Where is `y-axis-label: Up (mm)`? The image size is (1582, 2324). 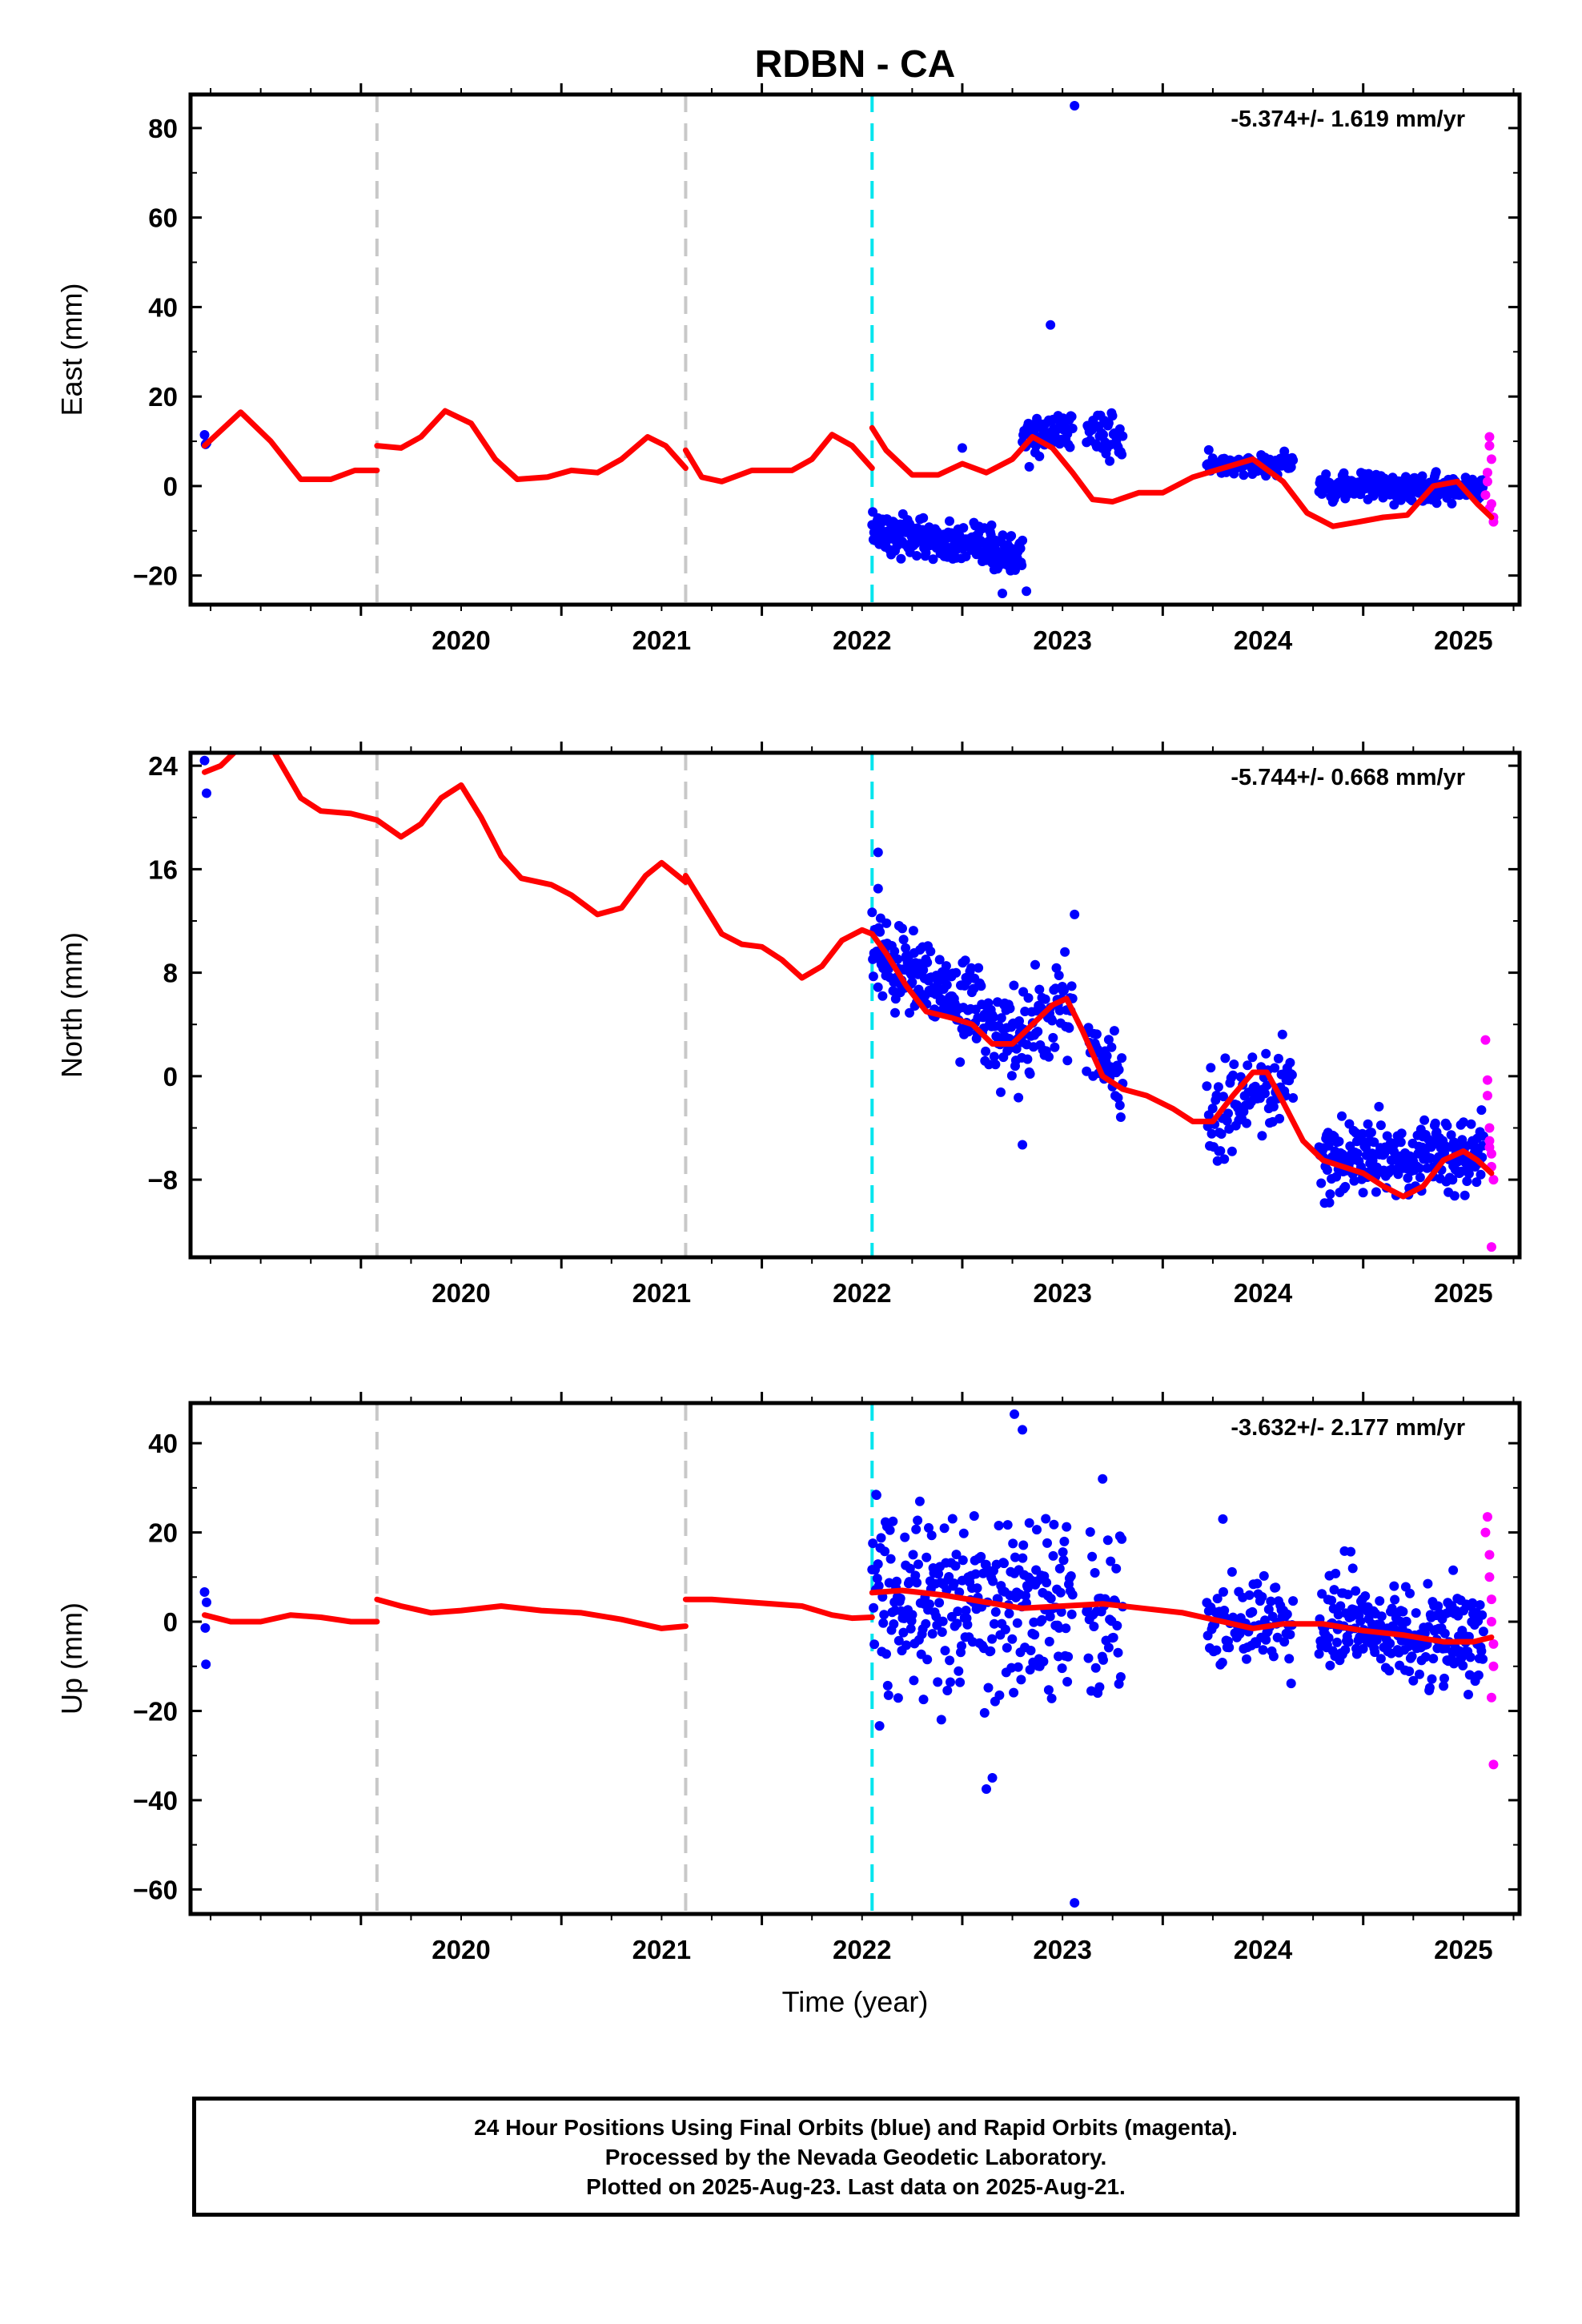
y-axis-label: Up (mm) is located at coordinates (71, 1659).